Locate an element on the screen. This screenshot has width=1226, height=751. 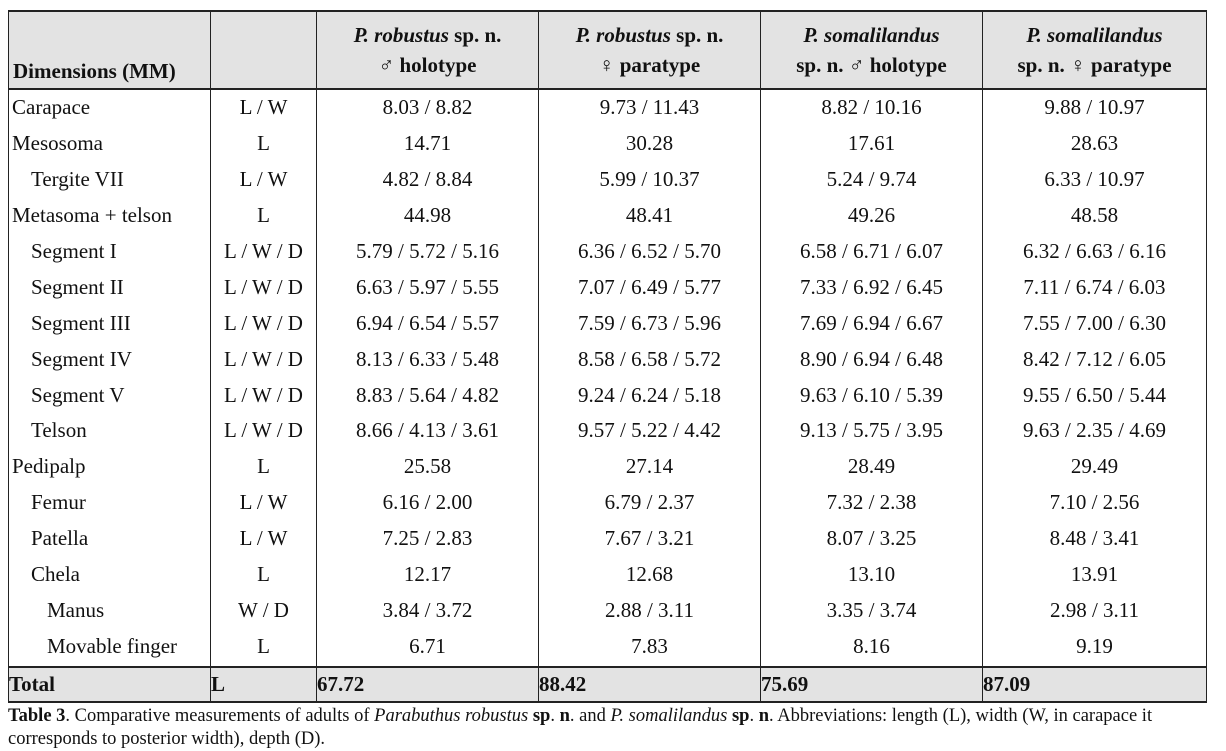
measurement-value: 9.88 / 10.97 is located at coordinates (1094, 107).